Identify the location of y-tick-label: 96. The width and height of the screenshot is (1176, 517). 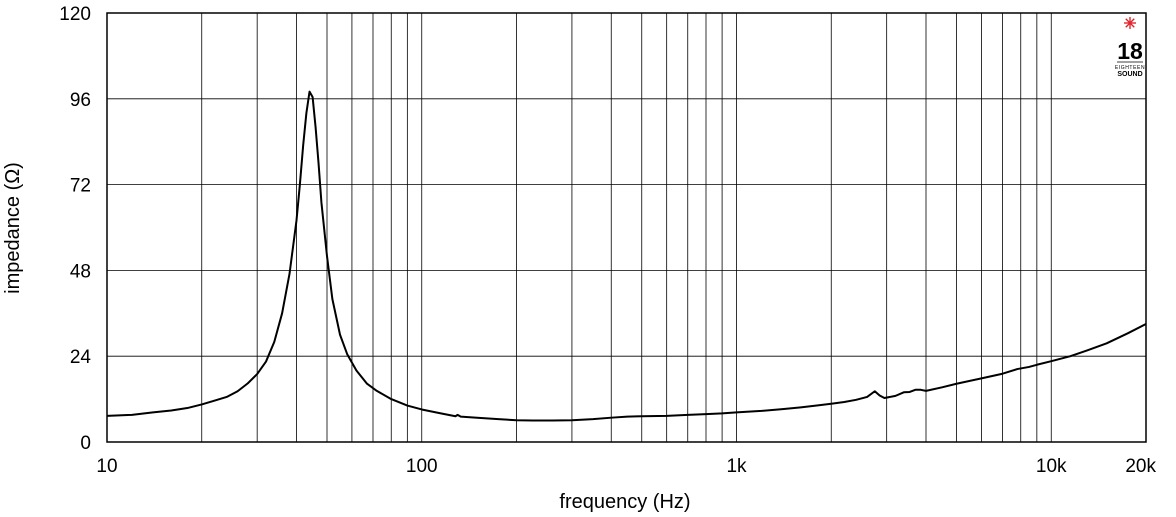
(80, 100).